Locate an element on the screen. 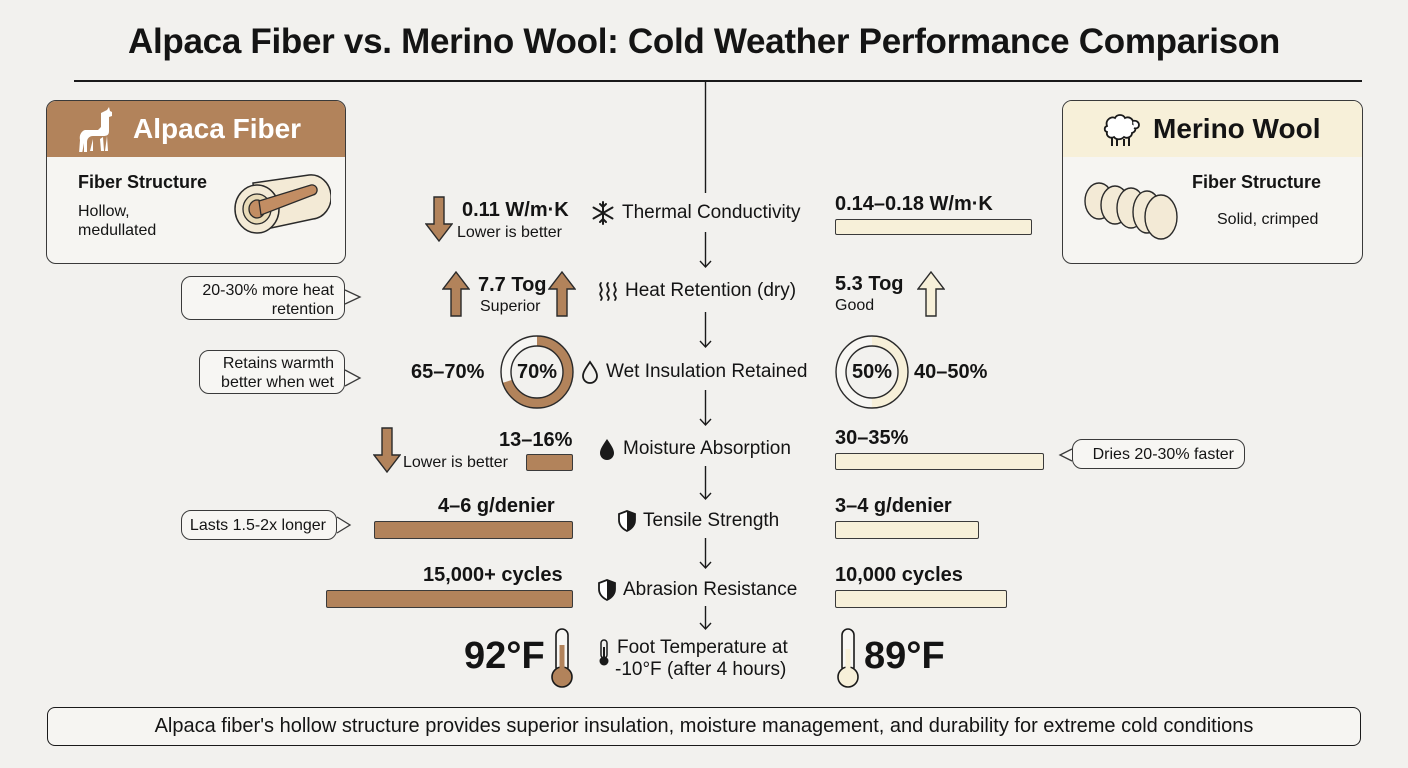 Image resolution: width=1408 pixels, height=768 pixels. merino-ring-inner-edge is located at coordinates (872, 372).